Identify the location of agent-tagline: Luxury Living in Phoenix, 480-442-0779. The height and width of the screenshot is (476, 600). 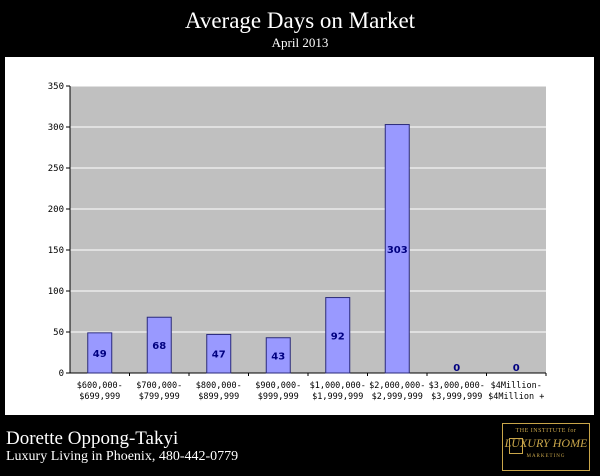
(122, 456).